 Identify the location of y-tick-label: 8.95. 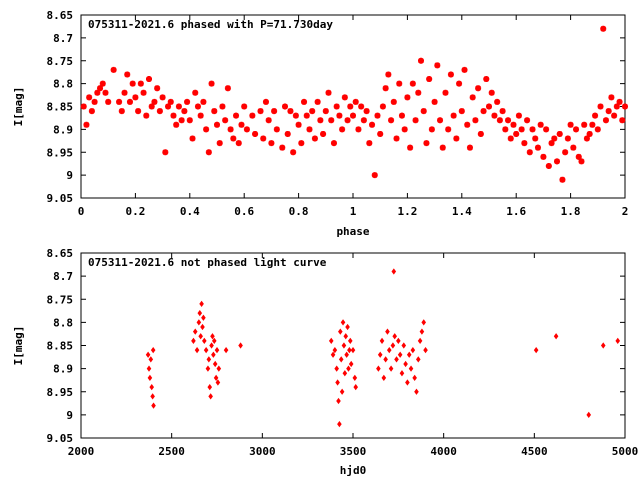
(60, 392).